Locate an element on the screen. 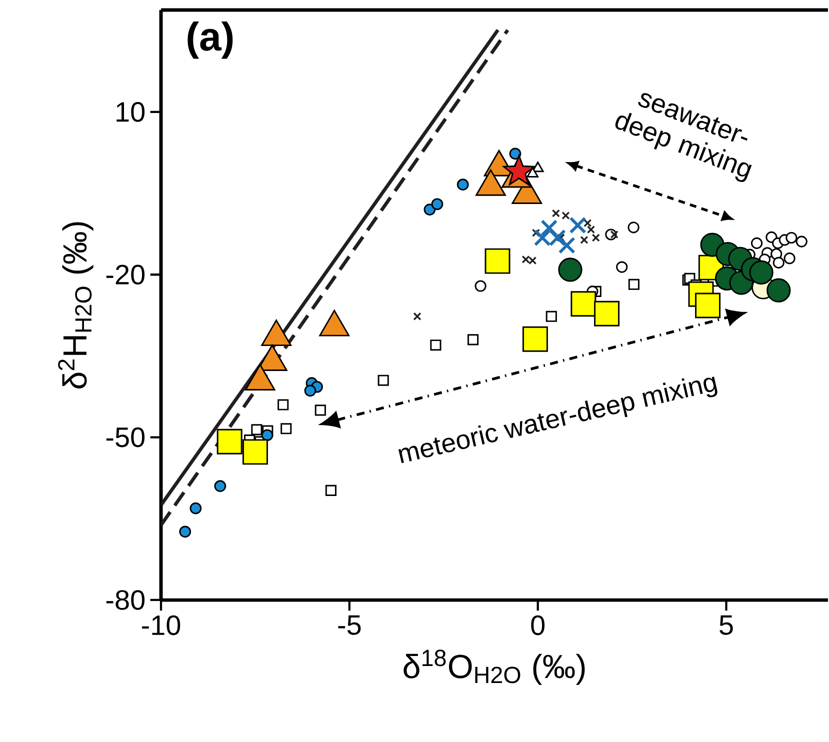 The height and width of the screenshot is (742, 829). y-axis-title: δ$^{2}$H$_{H2O}$ (‰) is located at coordinates (76, 305).